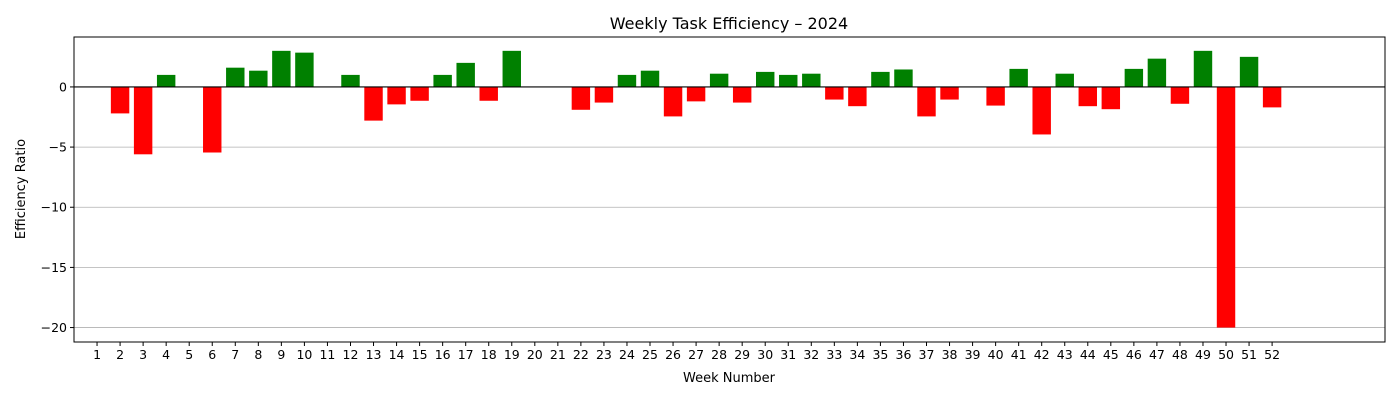 The width and height of the screenshot is (1400, 400). Describe the element at coordinates (1157, 354) in the screenshot. I see `x-tick-label: 47` at that location.